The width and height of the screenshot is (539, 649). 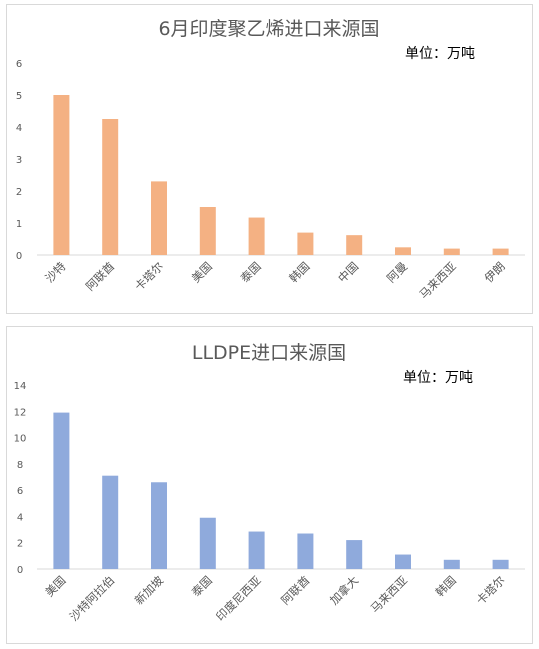 I want to click on chart-1-xtick-label: 泰国, so click(x=251, y=272).